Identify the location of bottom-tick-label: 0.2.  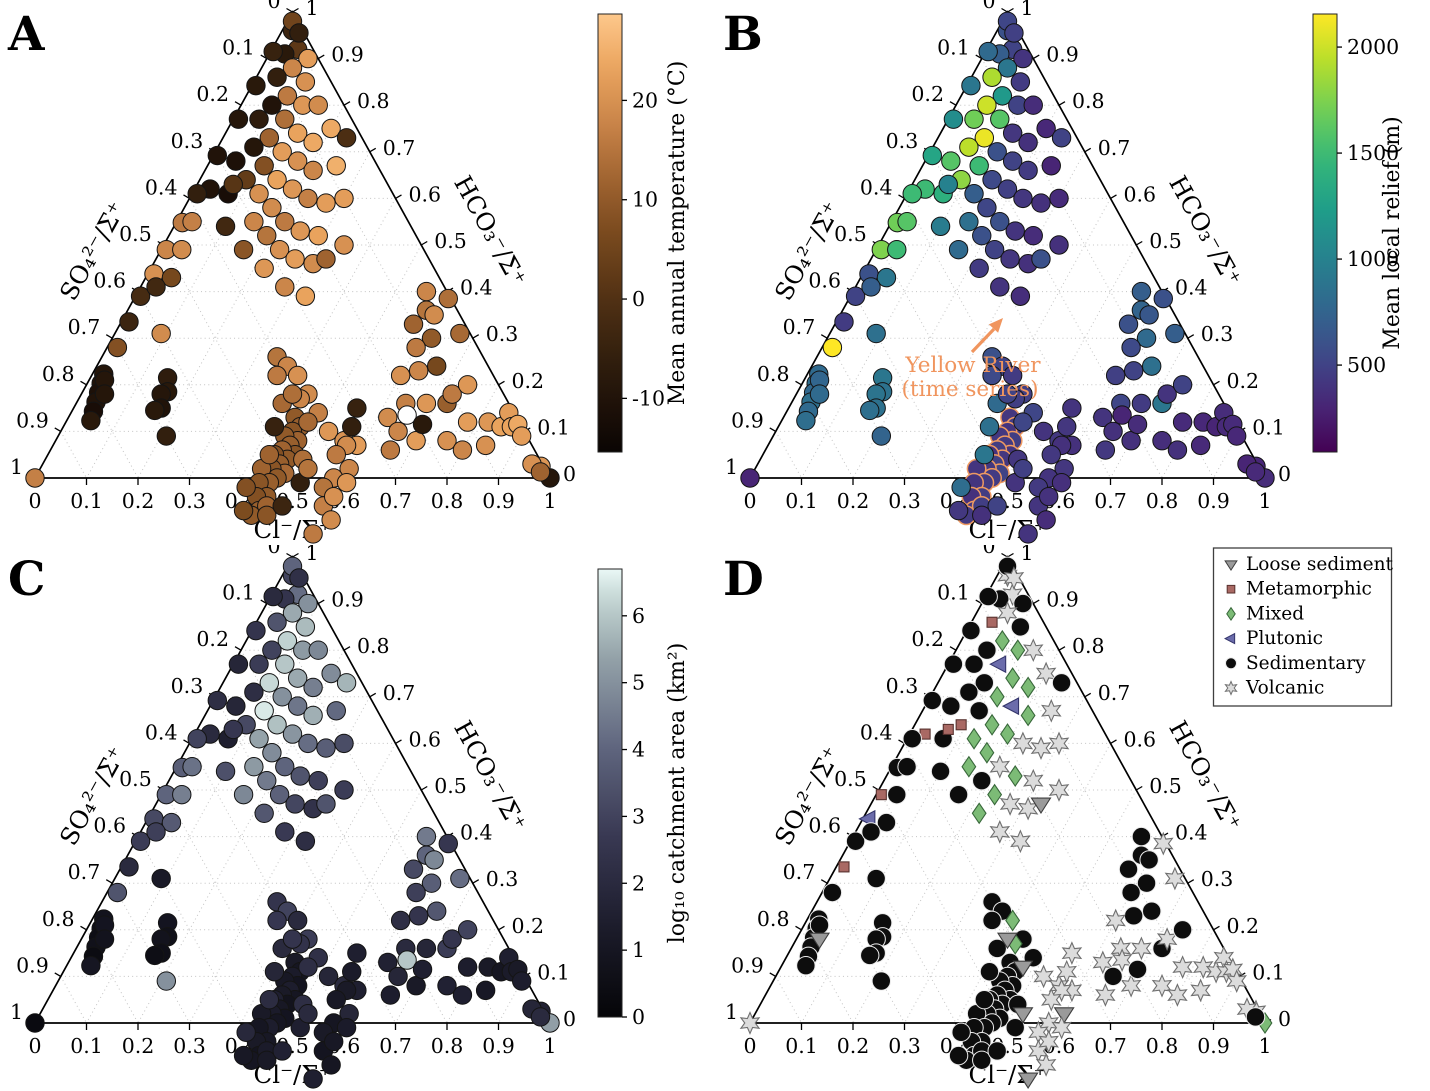
(138, 1046).